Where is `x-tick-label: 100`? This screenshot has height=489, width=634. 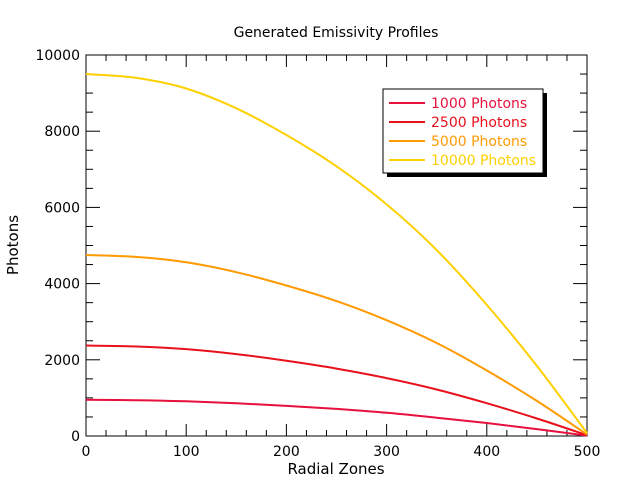 x-tick-label: 100 is located at coordinates (186, 452).